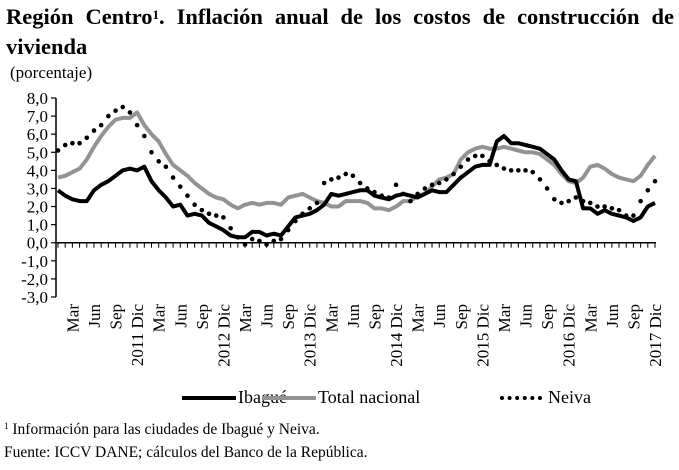  Describe the element at coordinates (482, 335) in the screenshot. I see `x-tick-label: 2015 Dic` at that location.